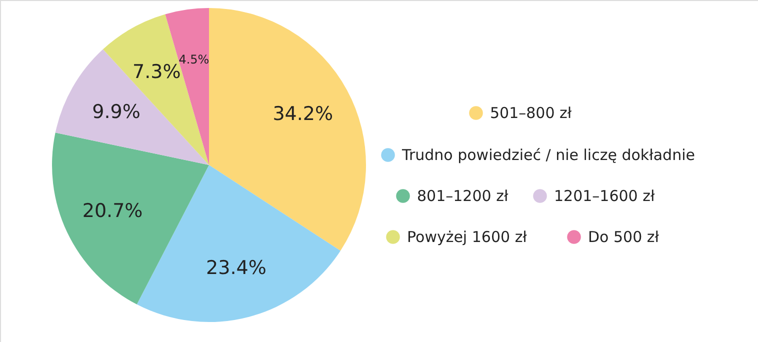 The image size is (758, 342). What do you see at coordinates (467, 237) in the screenshot?
I see `legend-label: Powyżej 1600 zł` at bounding box center [467, 237].